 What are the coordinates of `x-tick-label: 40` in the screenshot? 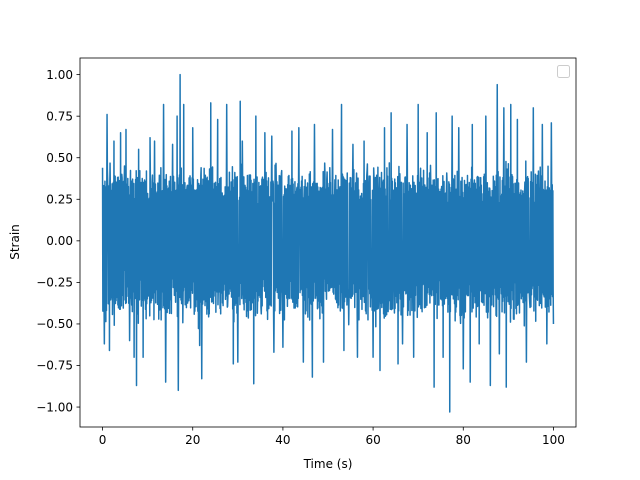 It's located at (282, 440).